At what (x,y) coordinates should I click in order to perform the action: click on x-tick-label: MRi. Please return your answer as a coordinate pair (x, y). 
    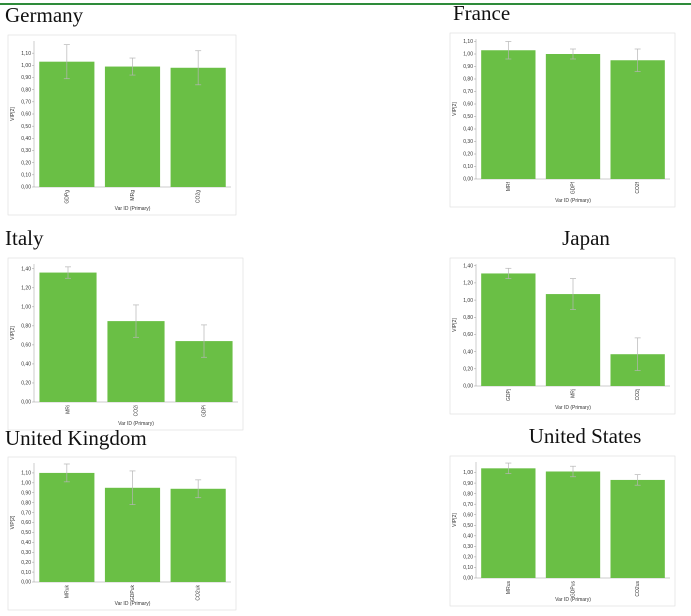
    Looking at the image, I should click on (69, 409).